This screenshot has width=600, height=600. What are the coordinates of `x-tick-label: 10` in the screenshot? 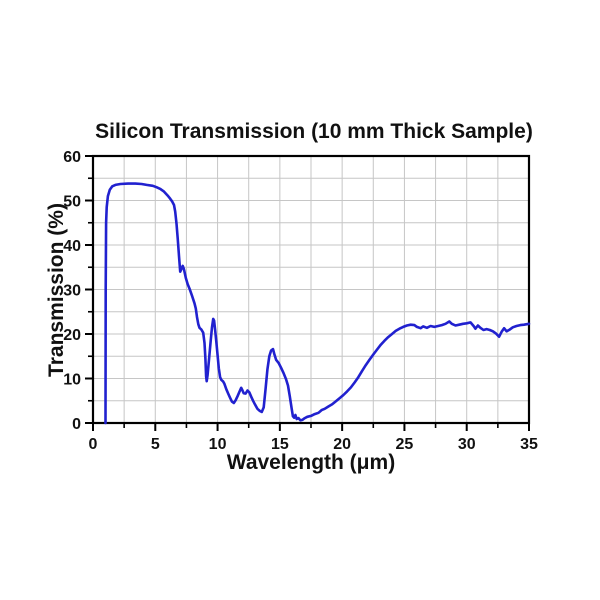 It's located at (218, 444).